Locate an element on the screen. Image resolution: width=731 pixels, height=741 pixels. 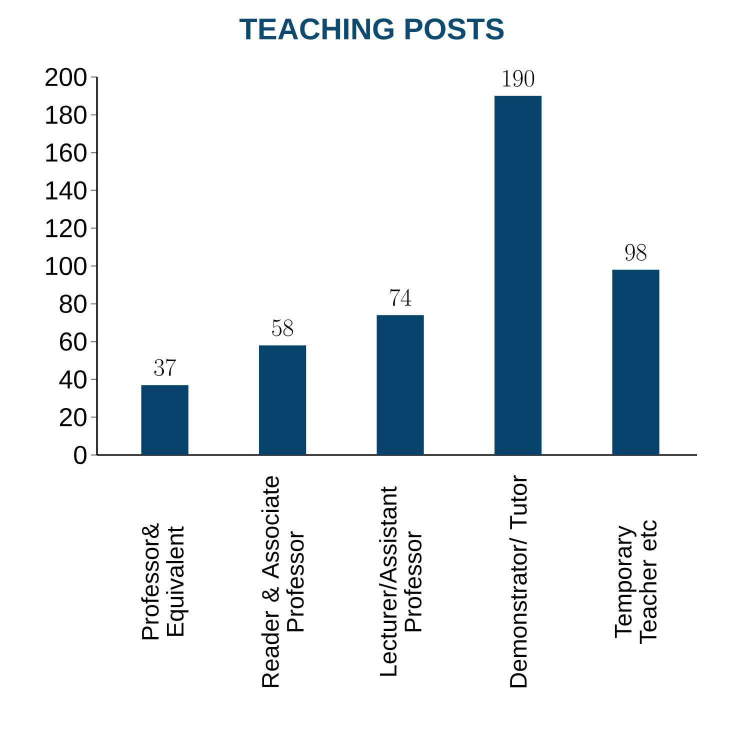
data-label: 98 is located at coordinates (635, 252).